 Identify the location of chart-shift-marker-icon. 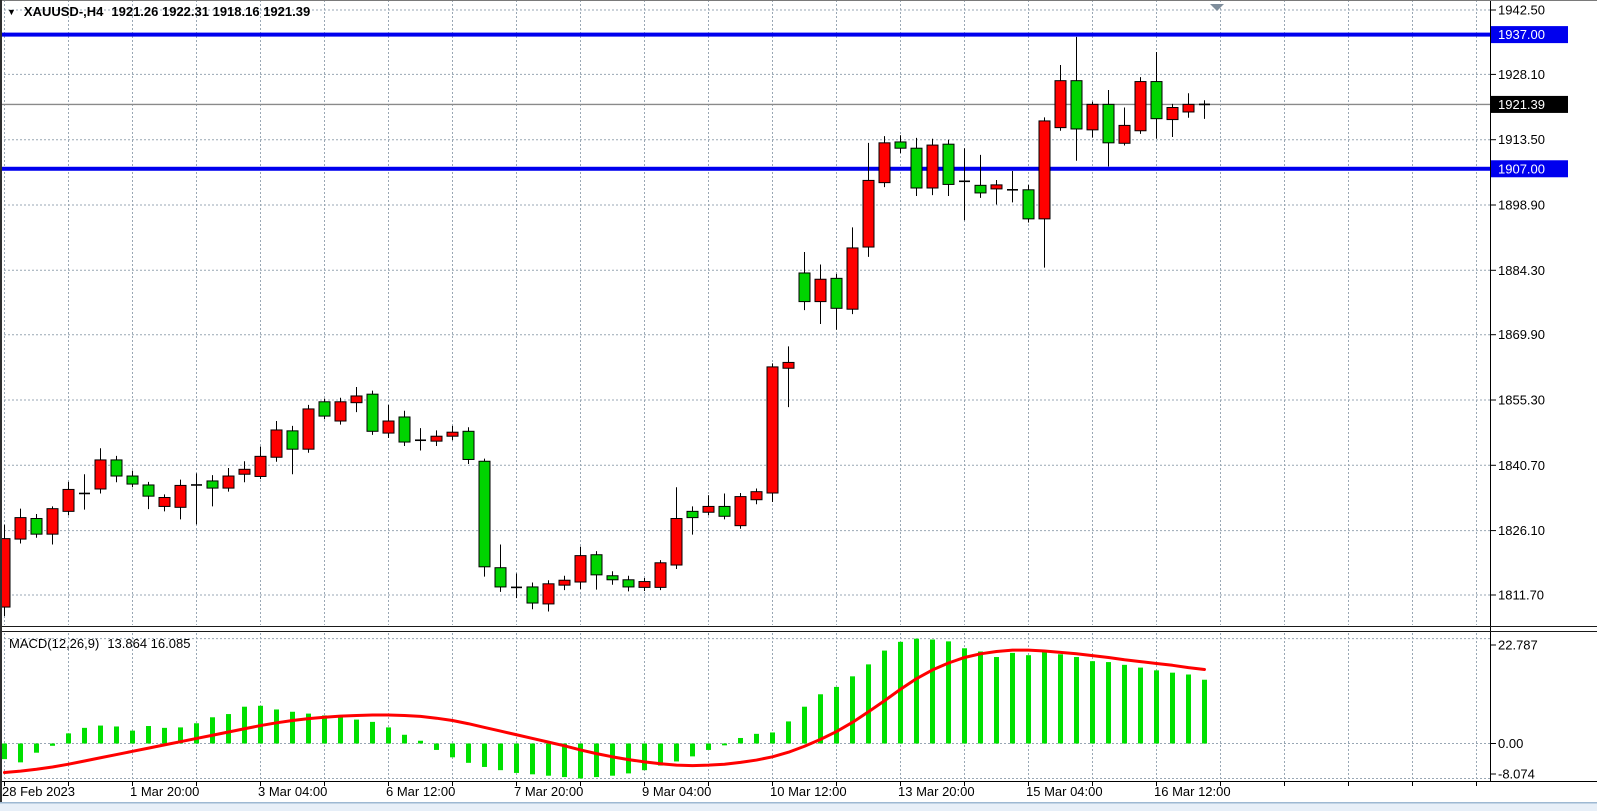
(1217, 7).